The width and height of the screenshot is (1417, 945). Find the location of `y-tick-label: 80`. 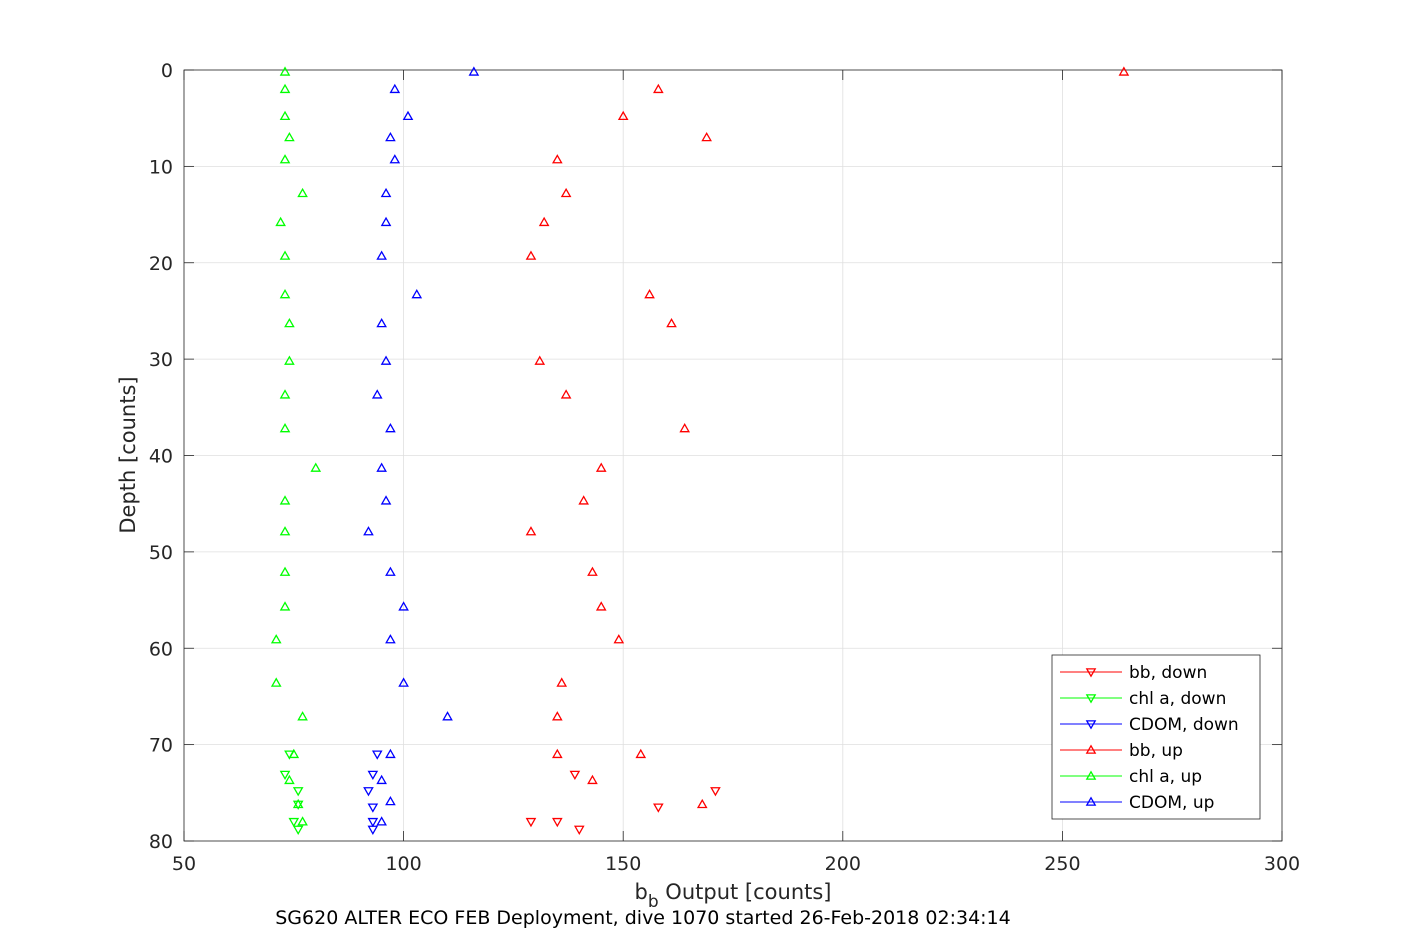

y-tick-label: 80 is located at coordinates (161, 842).